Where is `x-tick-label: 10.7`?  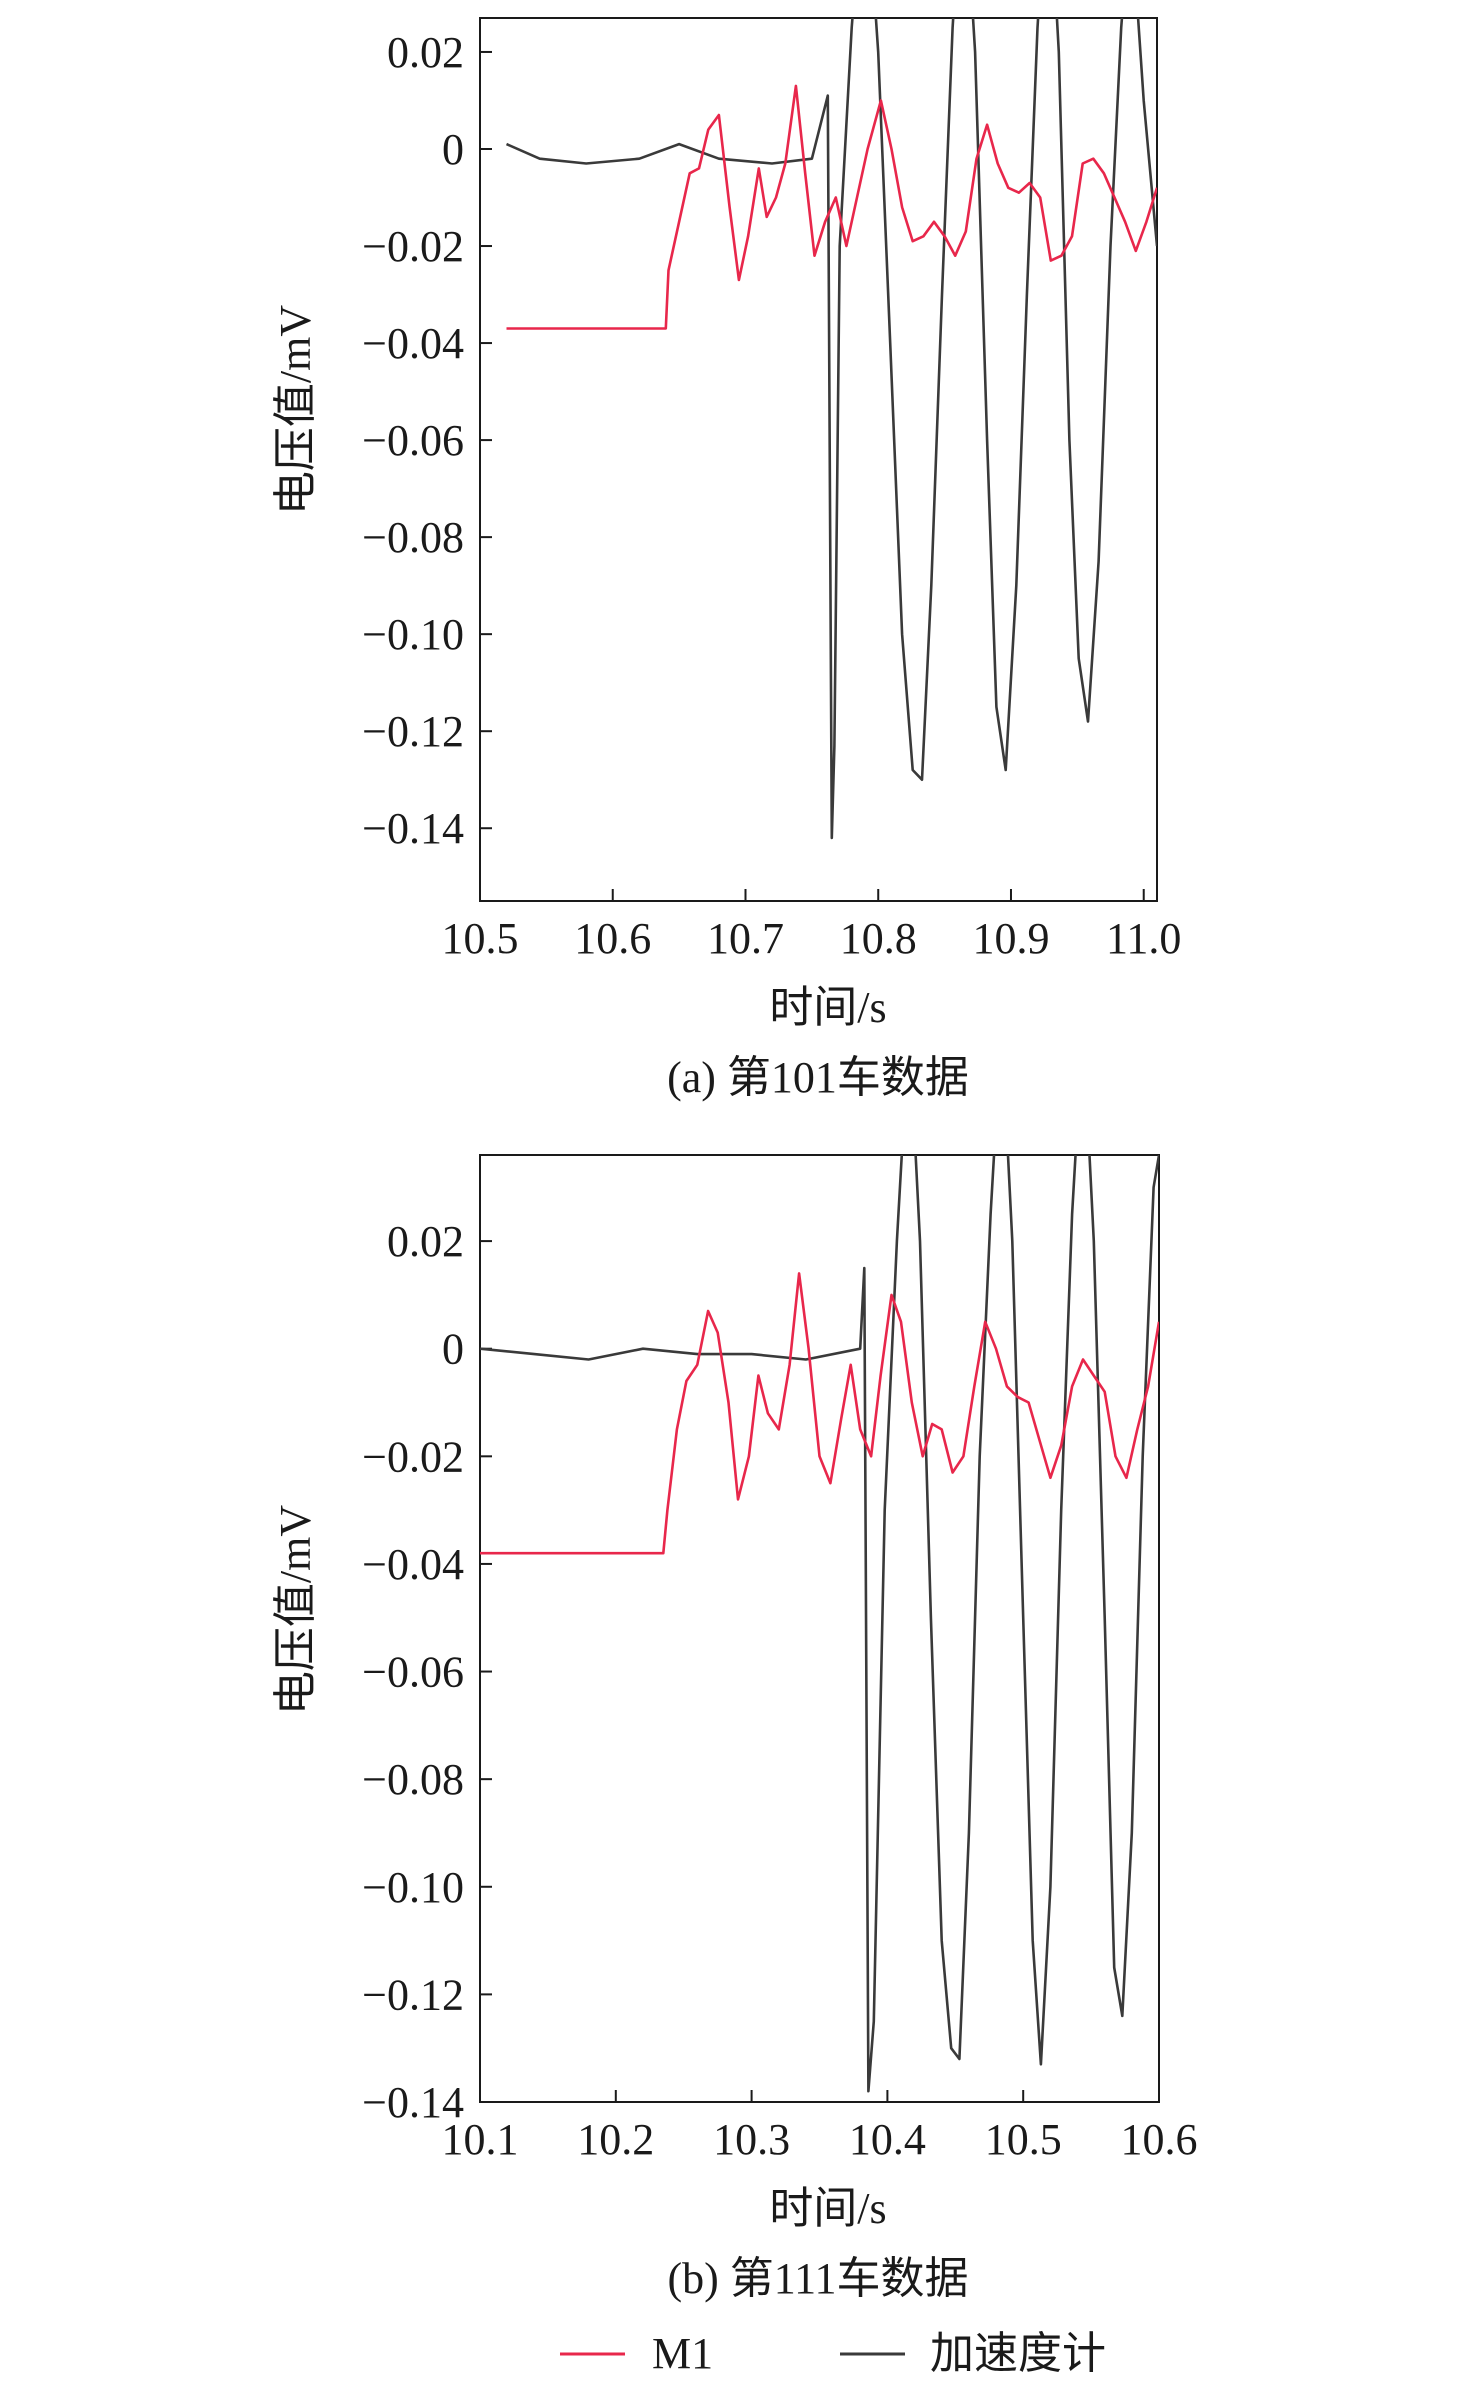 x-tick-label: 10.7 is located at coordinates (745, 938).